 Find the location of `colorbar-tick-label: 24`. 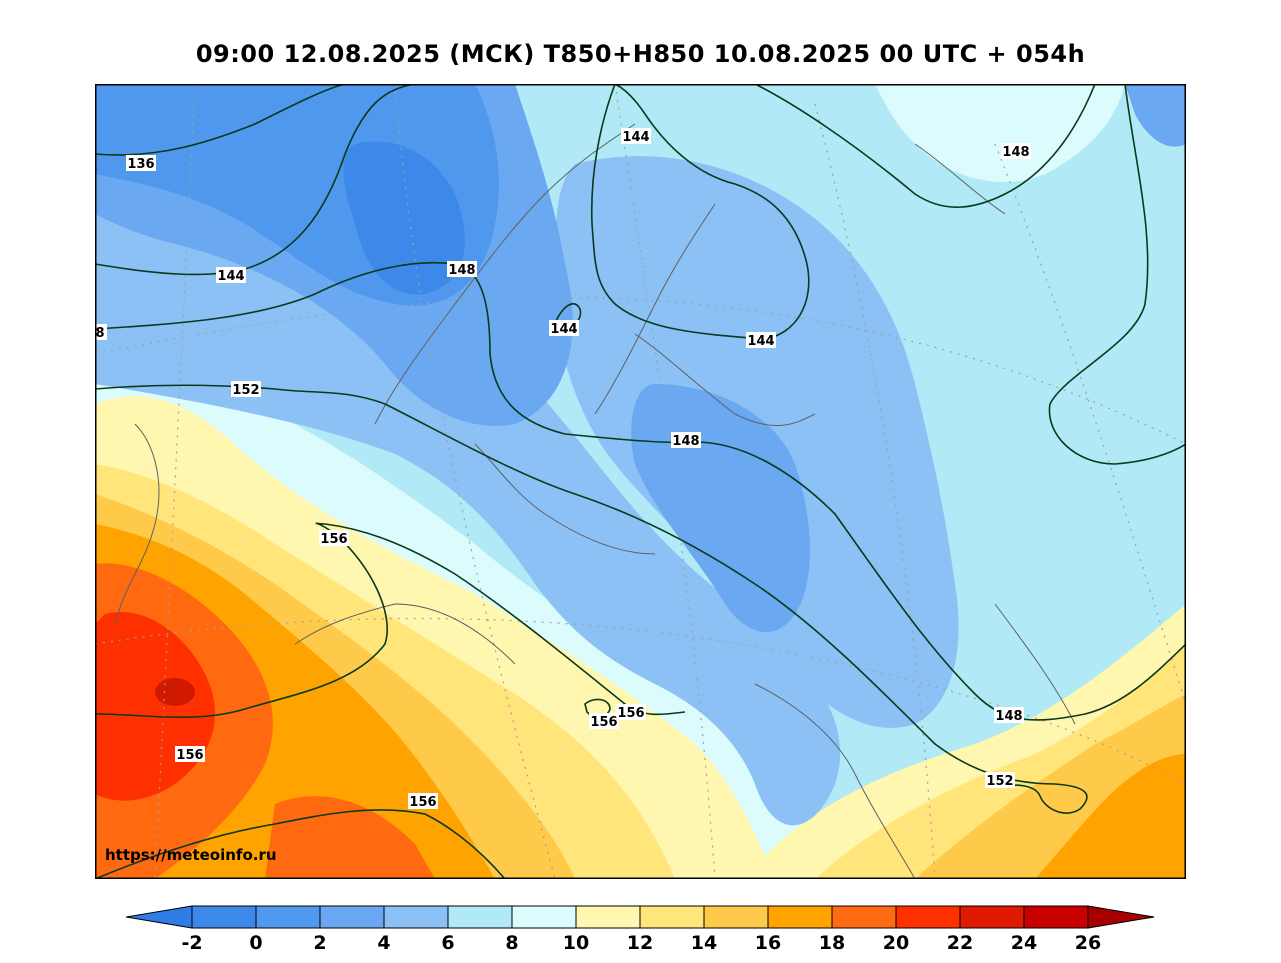

colorbar-tick-label: 24 is located at coordinates (1024, 943).